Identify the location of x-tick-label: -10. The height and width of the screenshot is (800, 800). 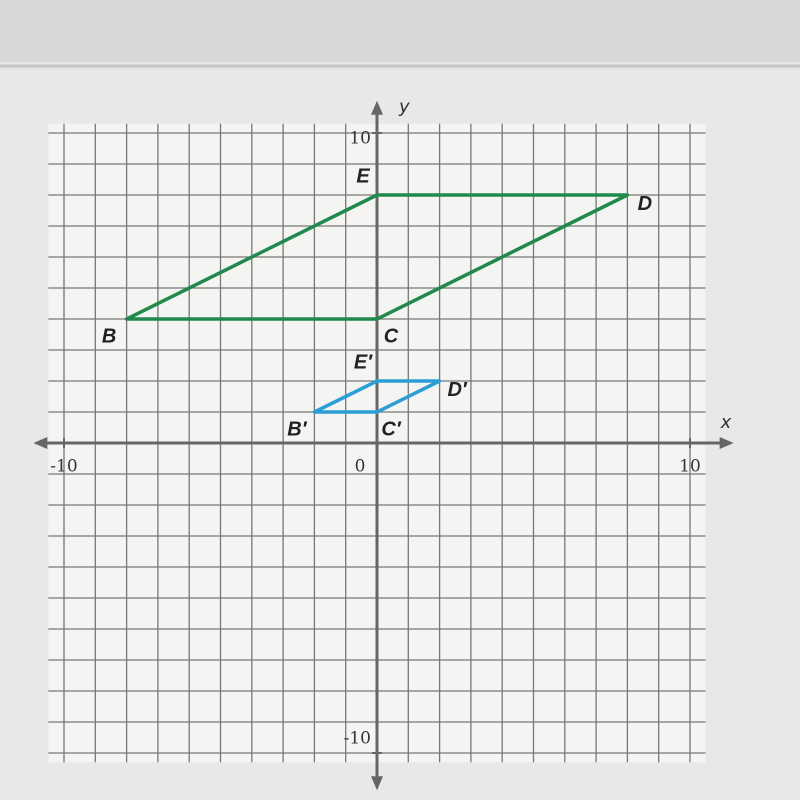
(63, 467).